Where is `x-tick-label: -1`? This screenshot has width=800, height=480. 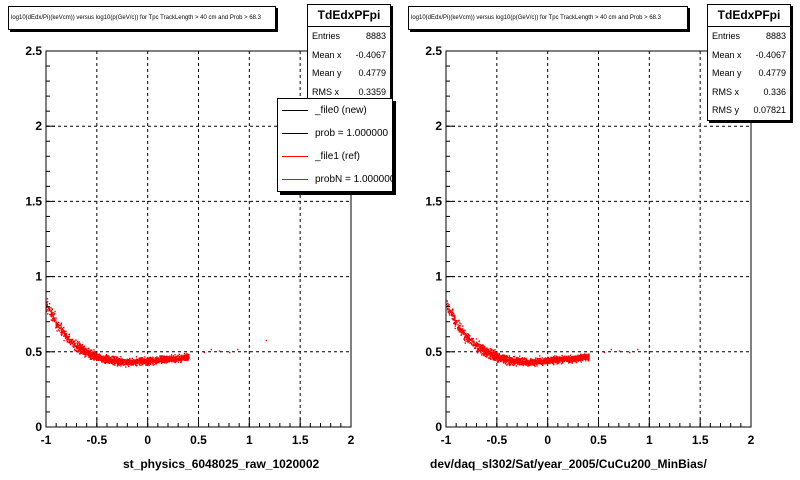
x-tick-label: -1 is located at coordinates (446, 440).